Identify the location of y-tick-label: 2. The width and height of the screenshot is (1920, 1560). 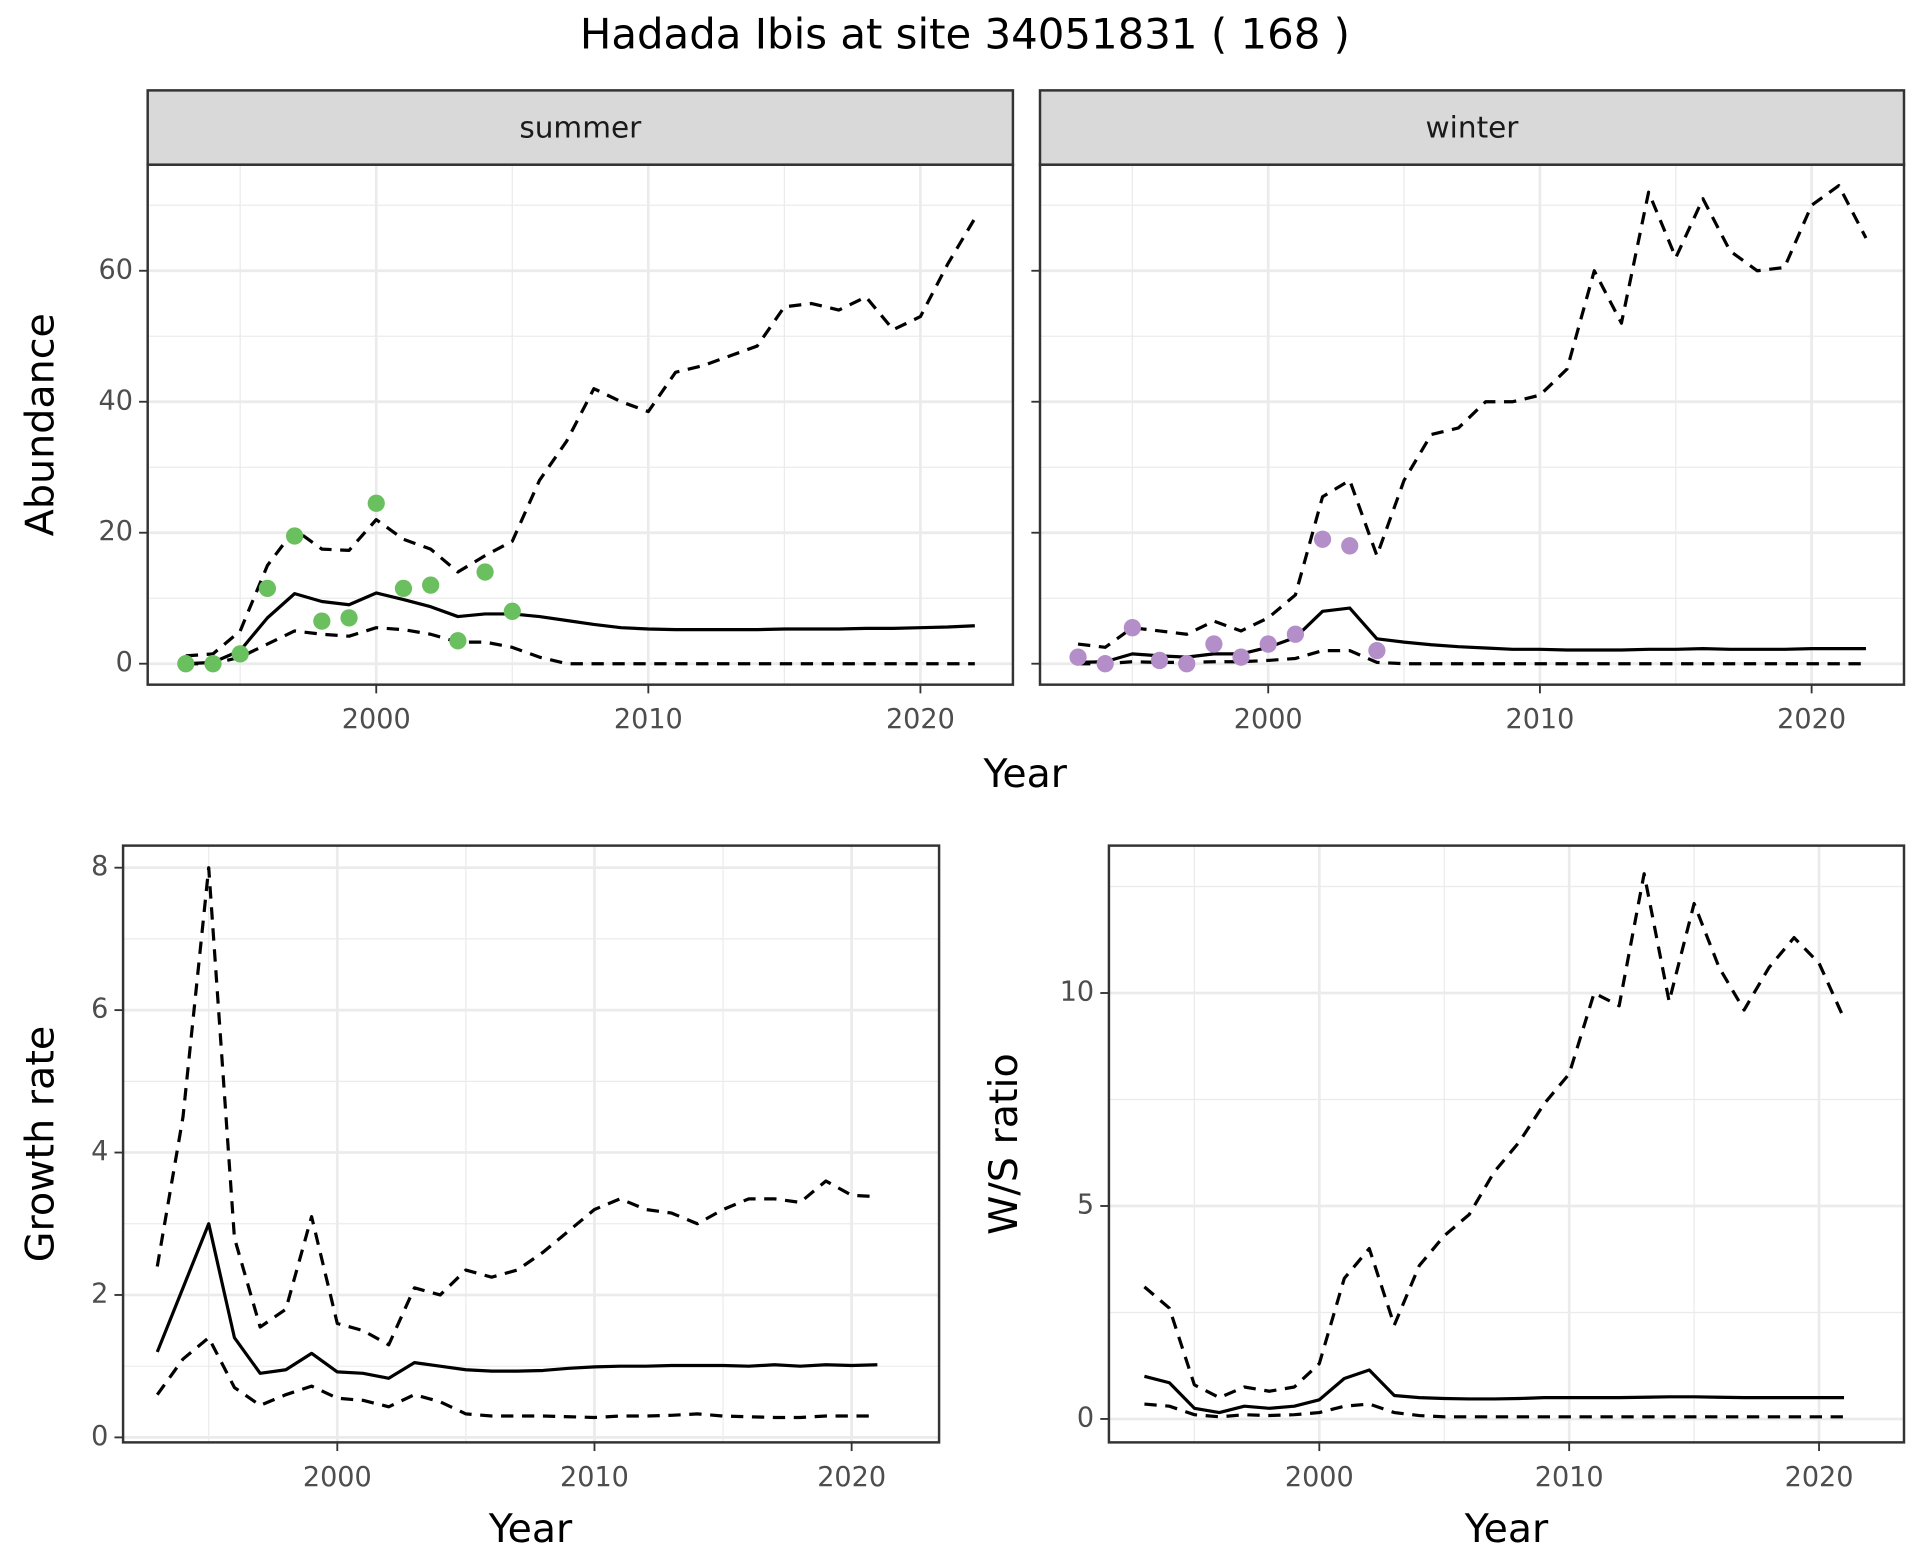
(99, 1293).